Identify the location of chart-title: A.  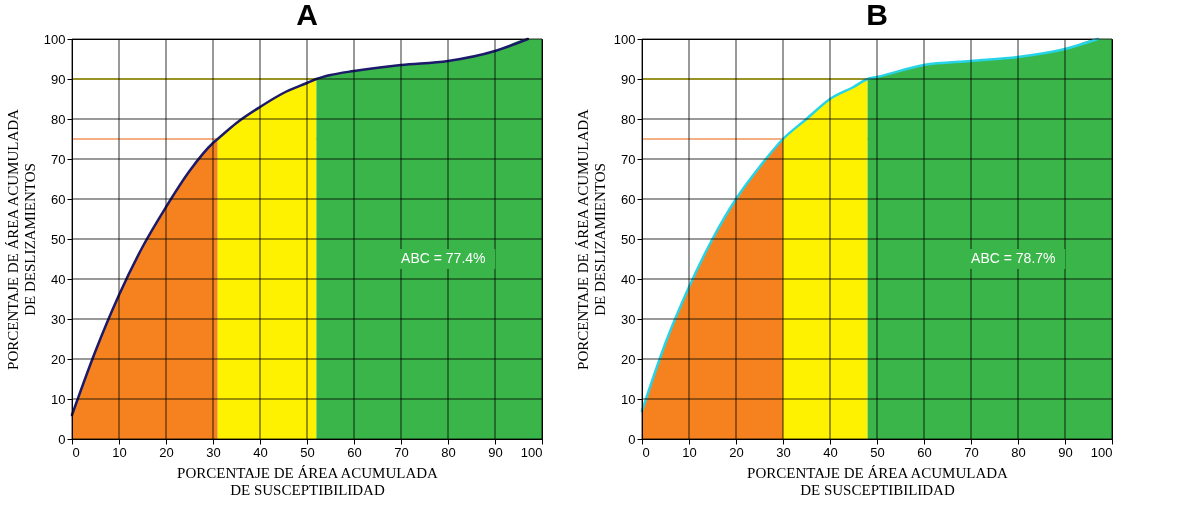
(307, 15).